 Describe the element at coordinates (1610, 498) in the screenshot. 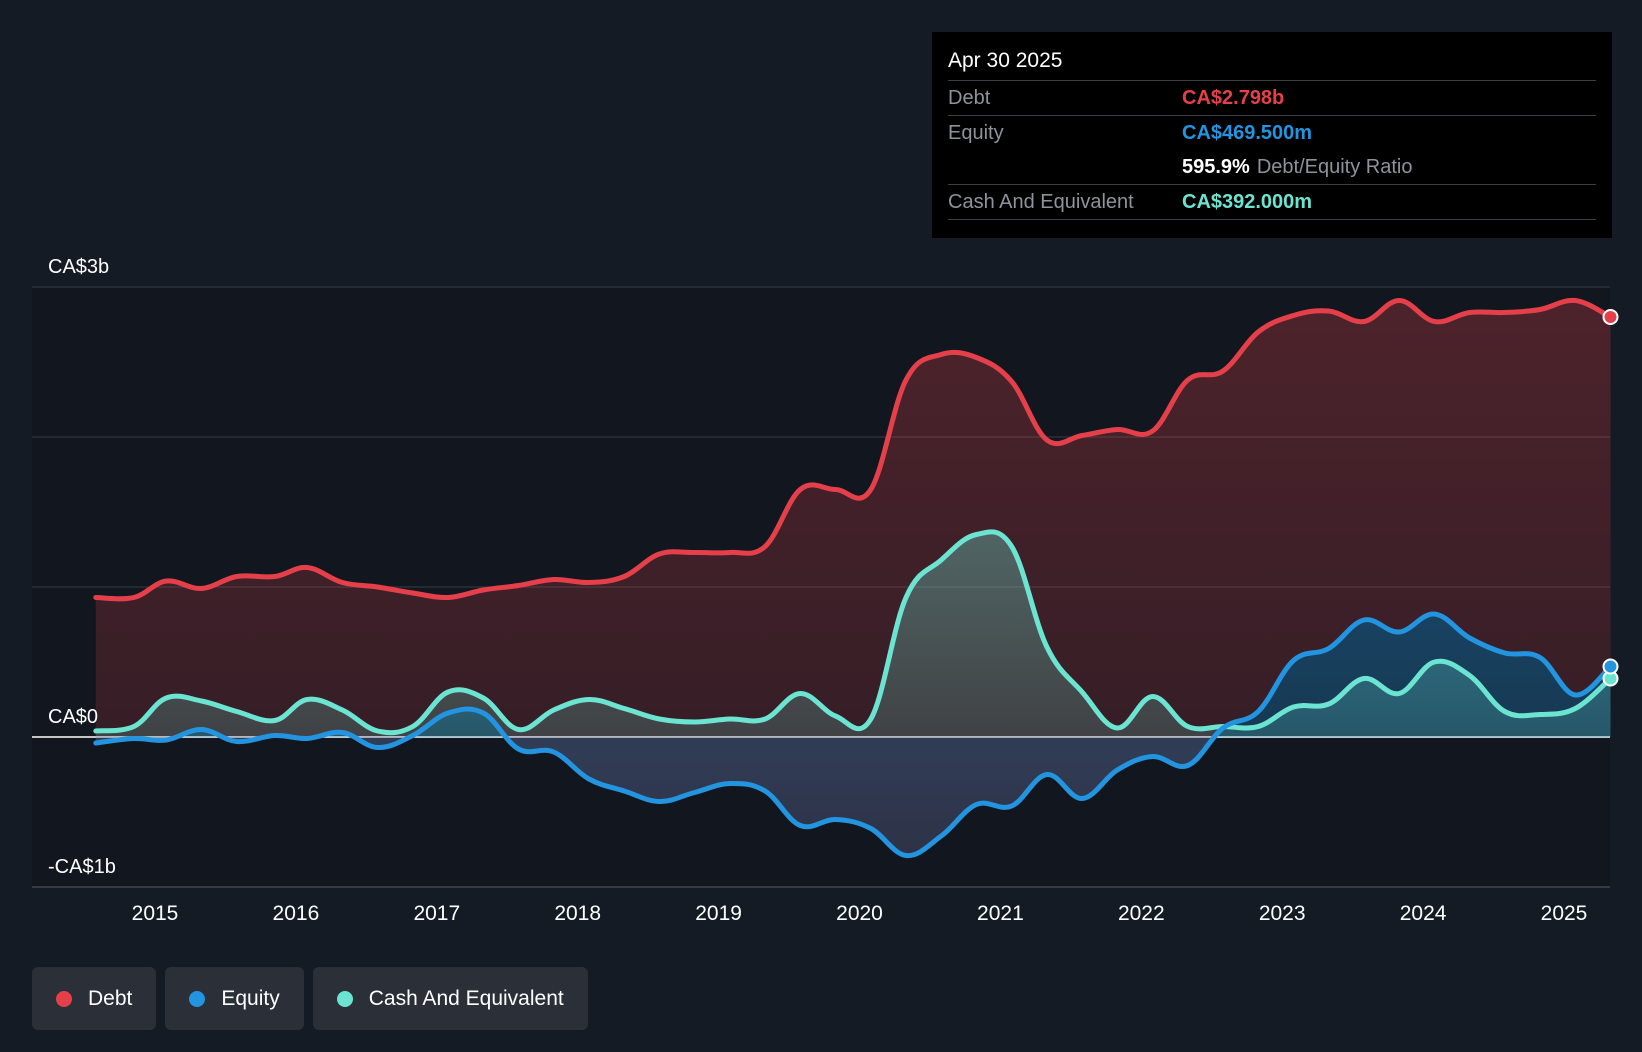

I see `chart-end-markers` at that location.